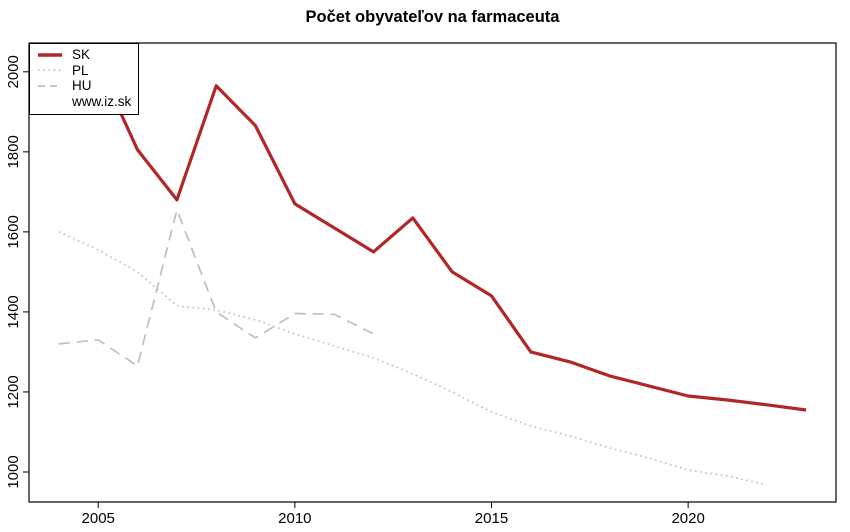  I want to click on x-tick-label-2010: 2010, so click(294, 518).